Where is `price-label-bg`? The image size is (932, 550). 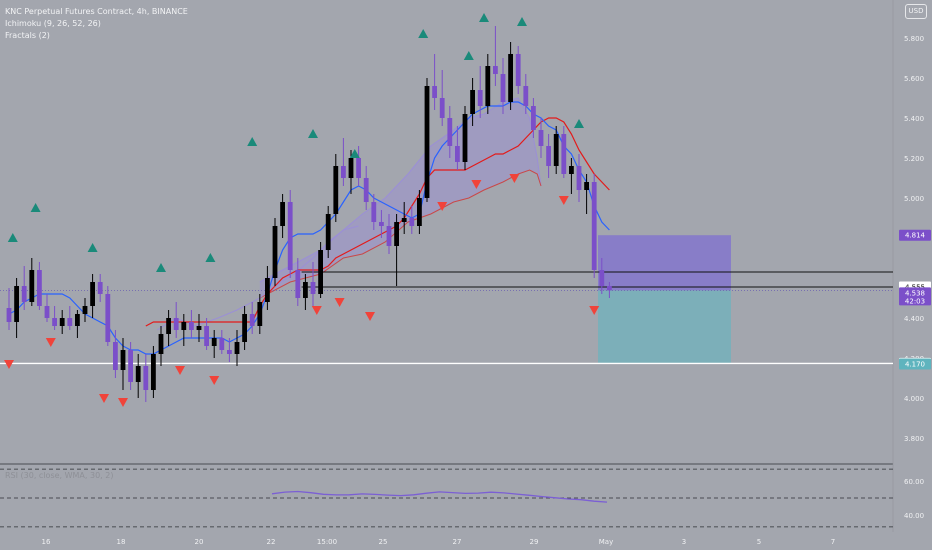
price-label-bg is located at coordinates (915, 235).